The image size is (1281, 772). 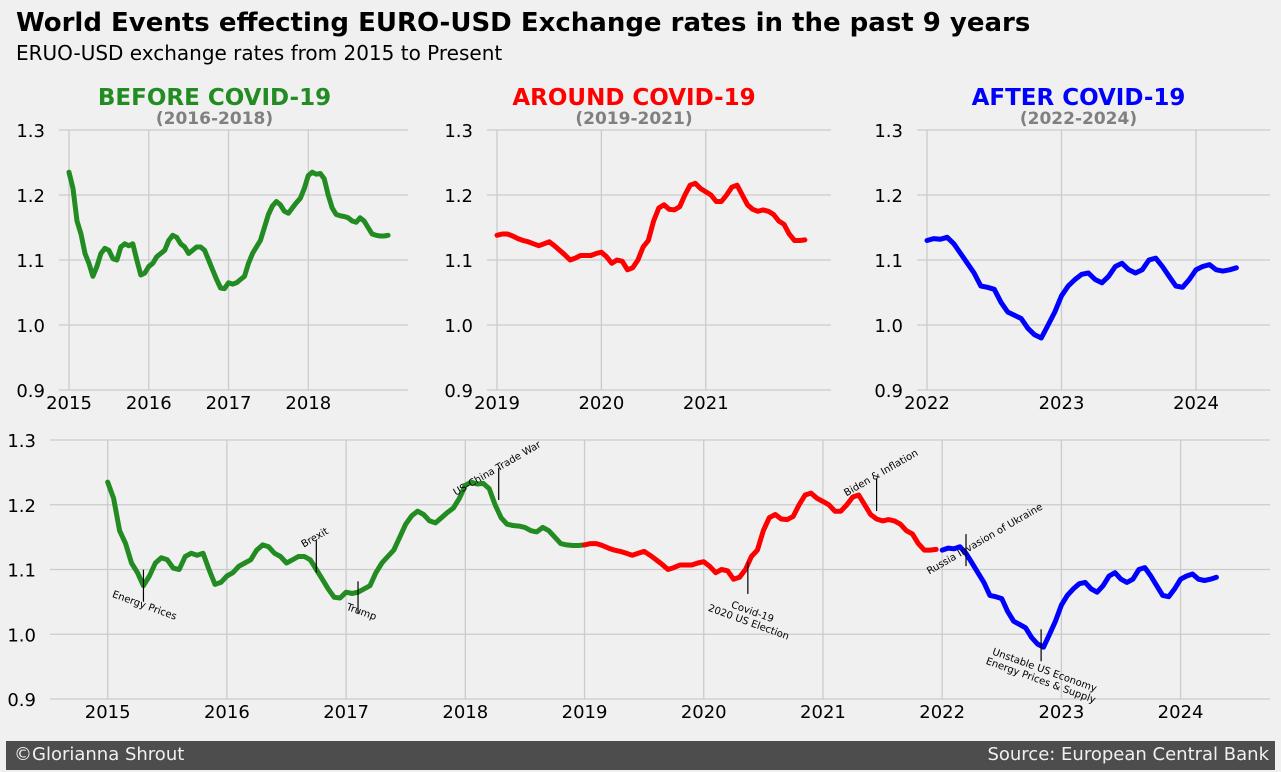 I want to click on panel-title: AFTER COVID-19, so click(x=1079, y=98).